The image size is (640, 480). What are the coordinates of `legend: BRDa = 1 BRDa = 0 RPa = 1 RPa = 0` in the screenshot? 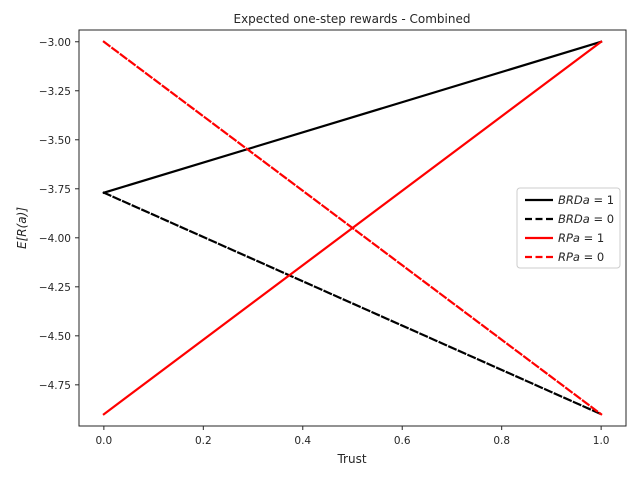 It's located at (568, 228).